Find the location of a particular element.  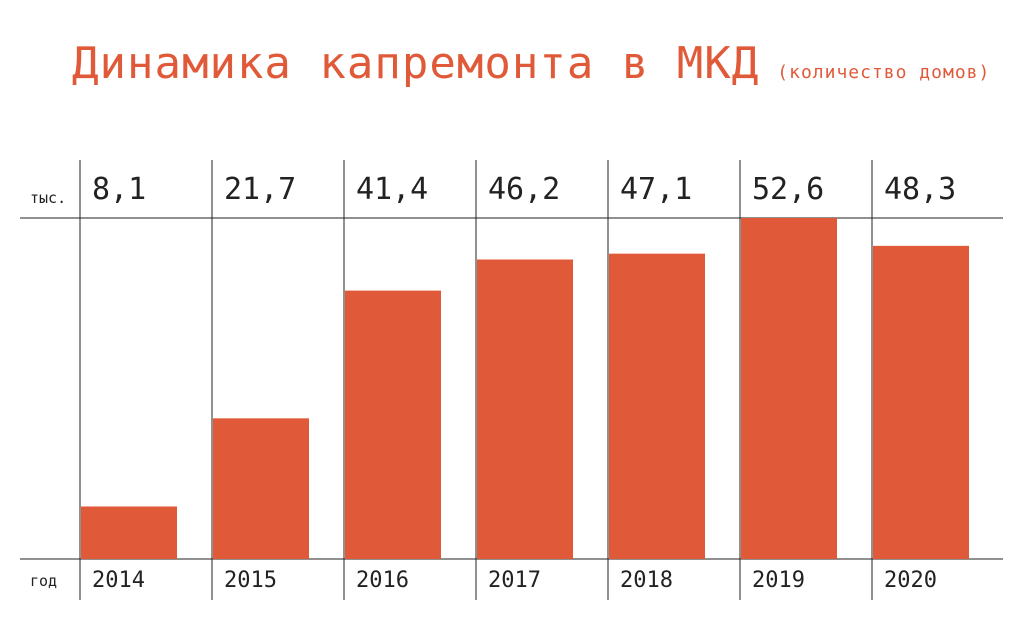

bar-2018 is located at coordinates (657, 406).